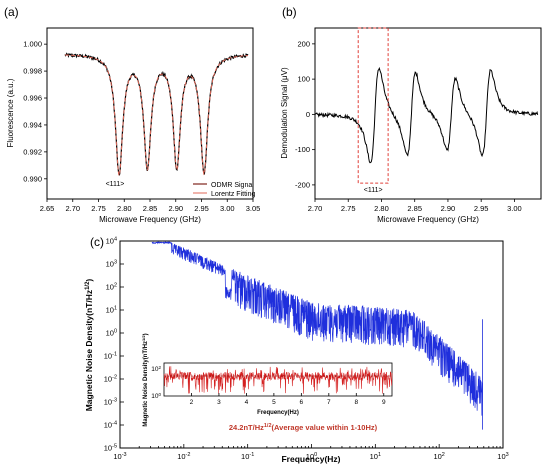 The height and width of the screenshot is (466, 550). What do you see at coordinates (110, 356) in the screenshot?
I see `chart-c-ytick-label: 10⁻¹` at bounding box center [110, 356].